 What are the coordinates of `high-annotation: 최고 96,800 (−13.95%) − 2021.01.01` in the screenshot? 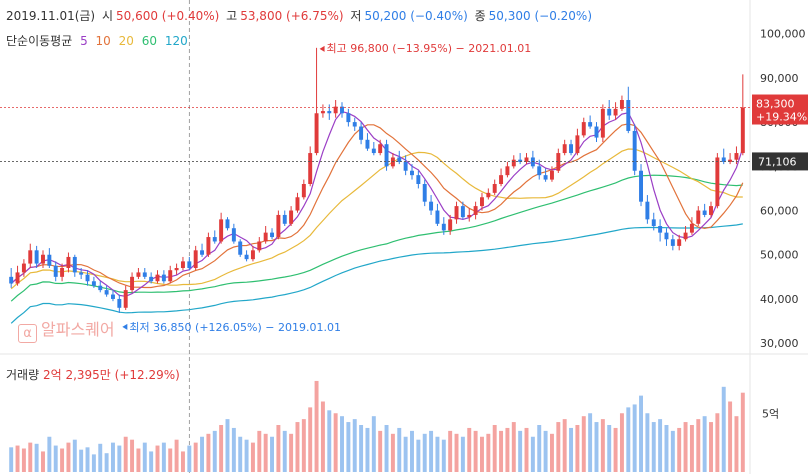 It's located at (429, 48).